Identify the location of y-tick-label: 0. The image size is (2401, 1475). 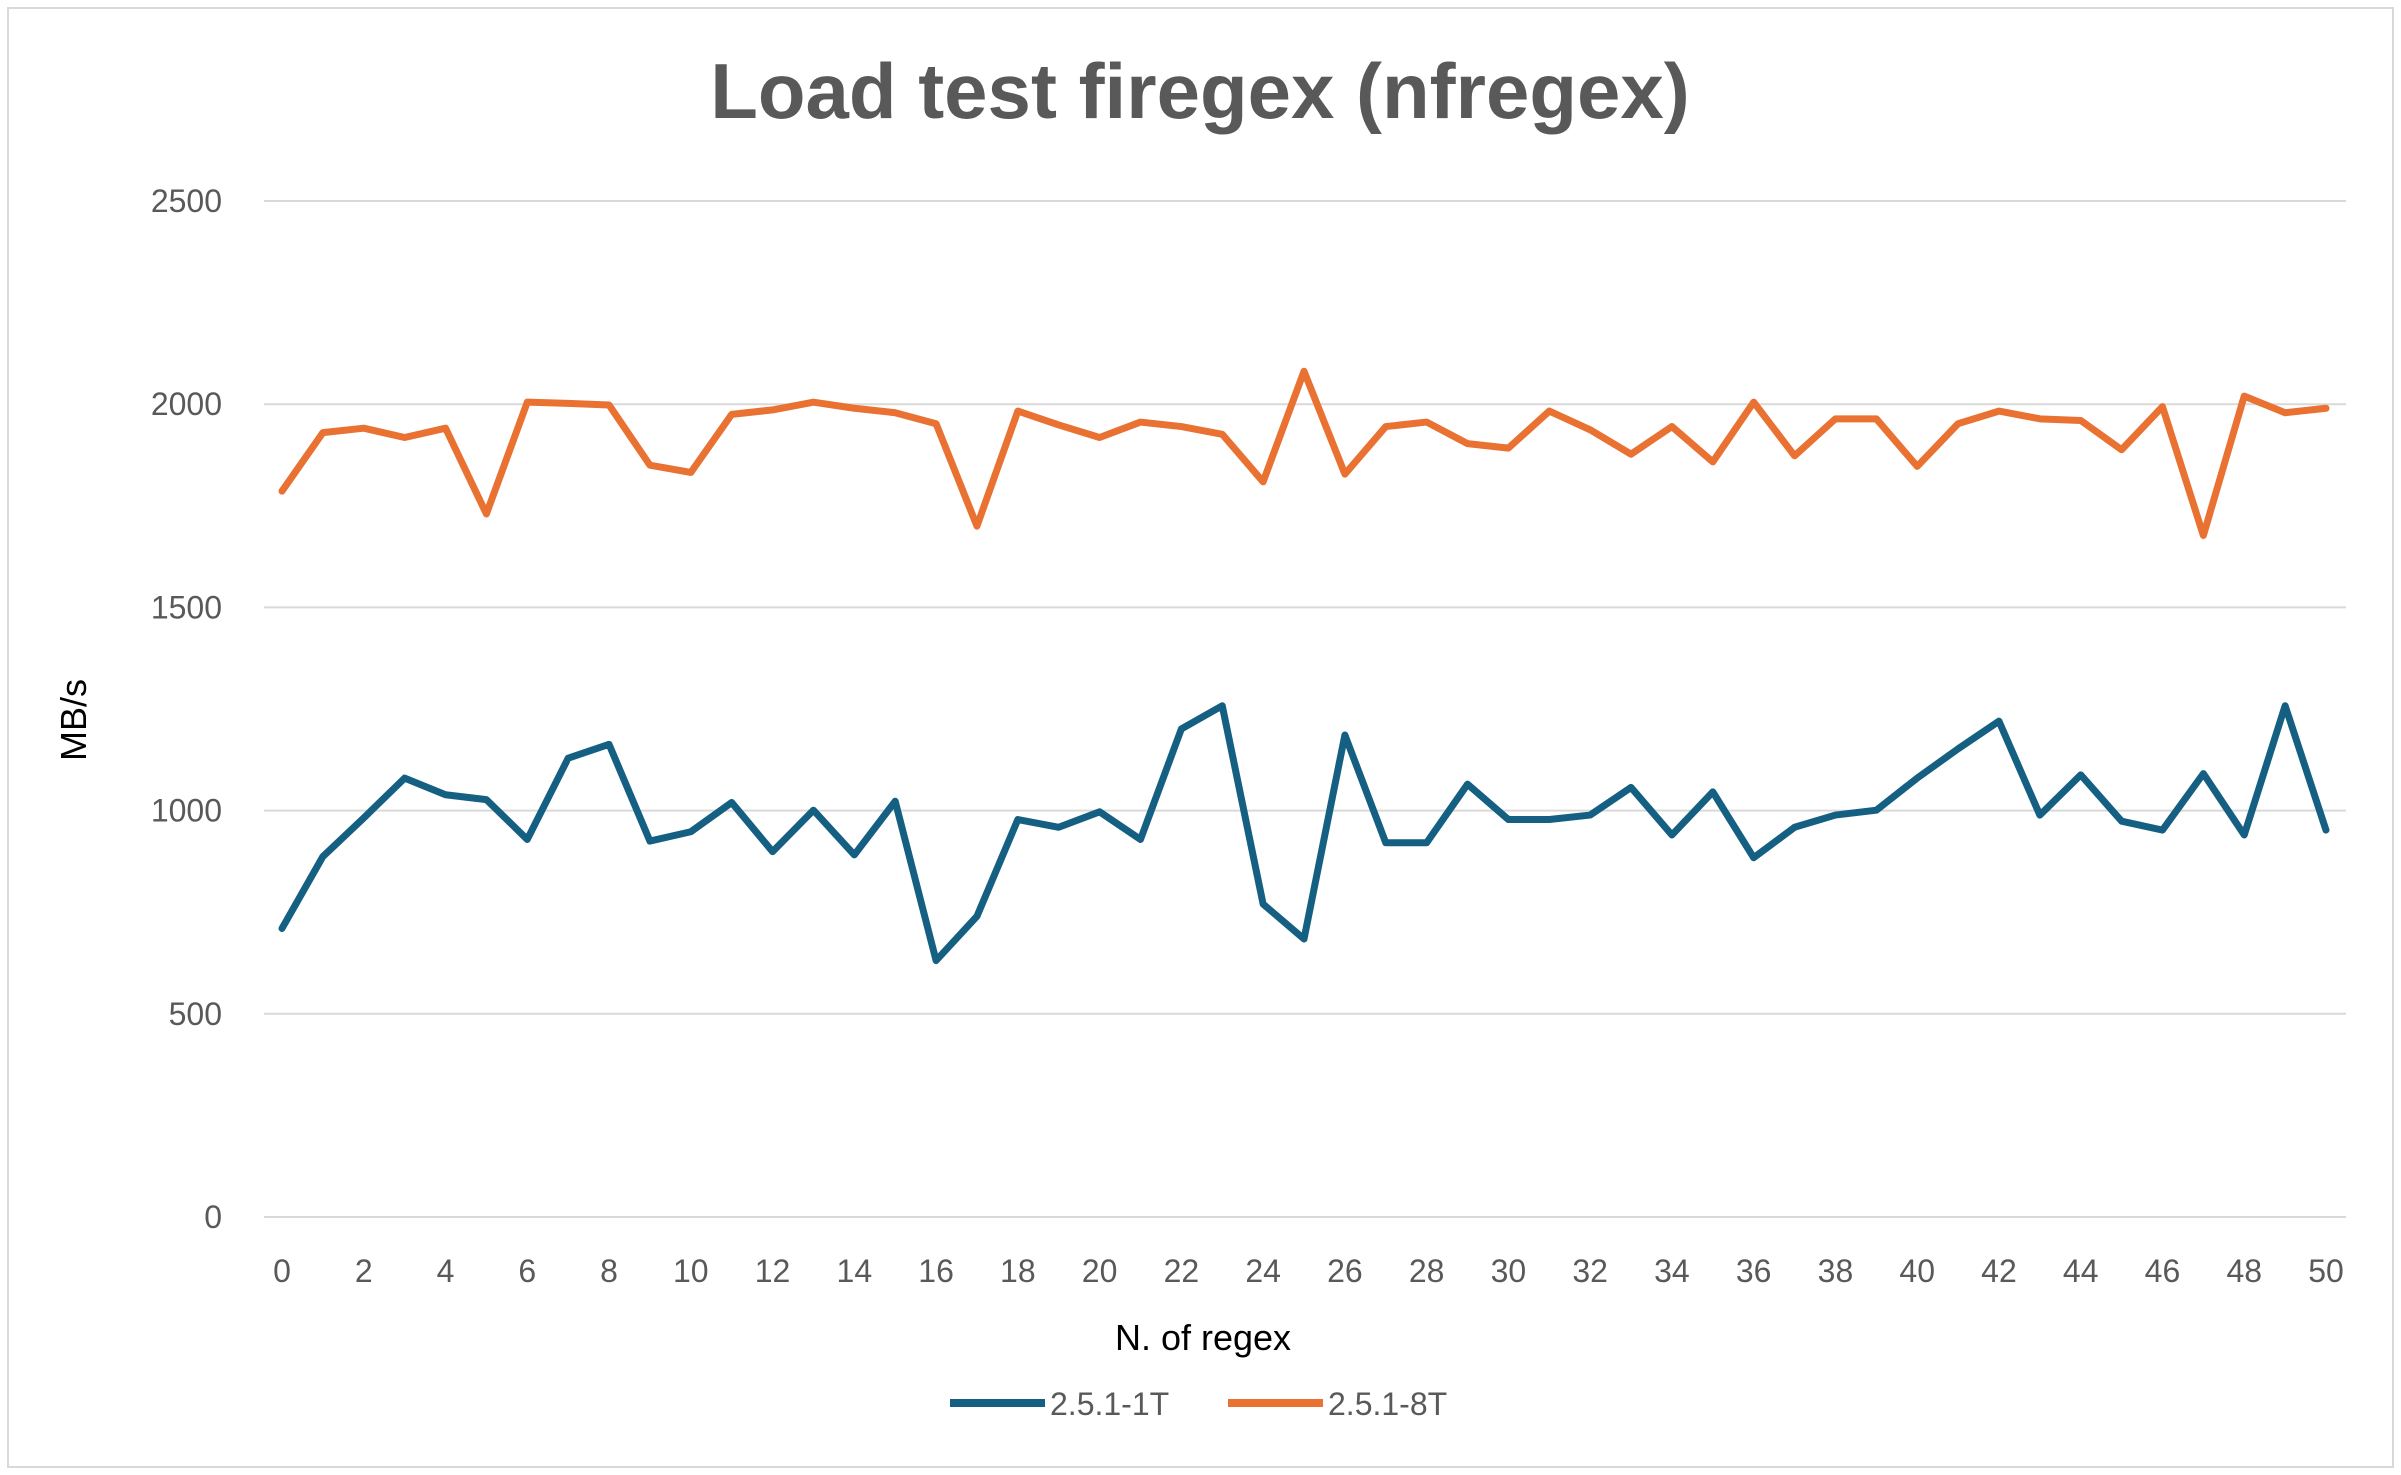
(213, 1217).